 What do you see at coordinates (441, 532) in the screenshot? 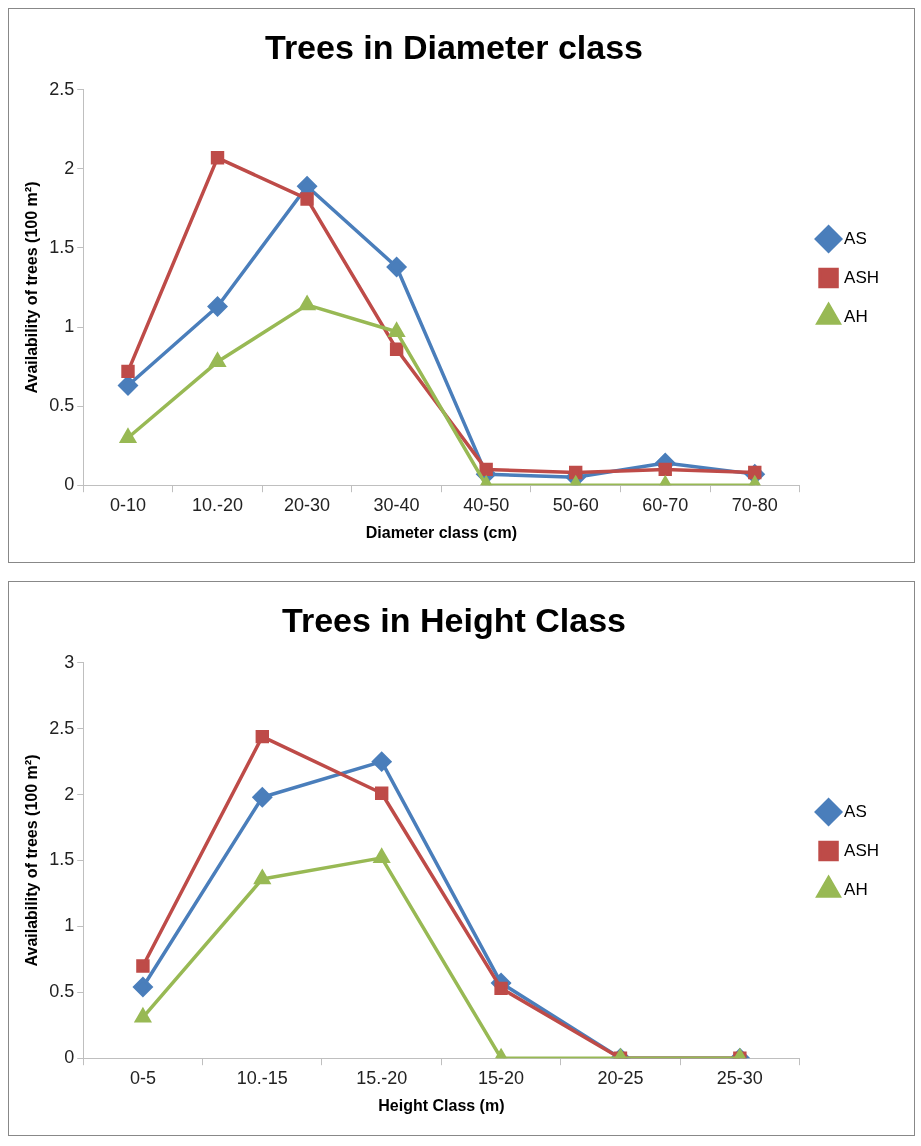
I see `x-axis-title: Diameter class (cm)` at bounding box center [441, 532].